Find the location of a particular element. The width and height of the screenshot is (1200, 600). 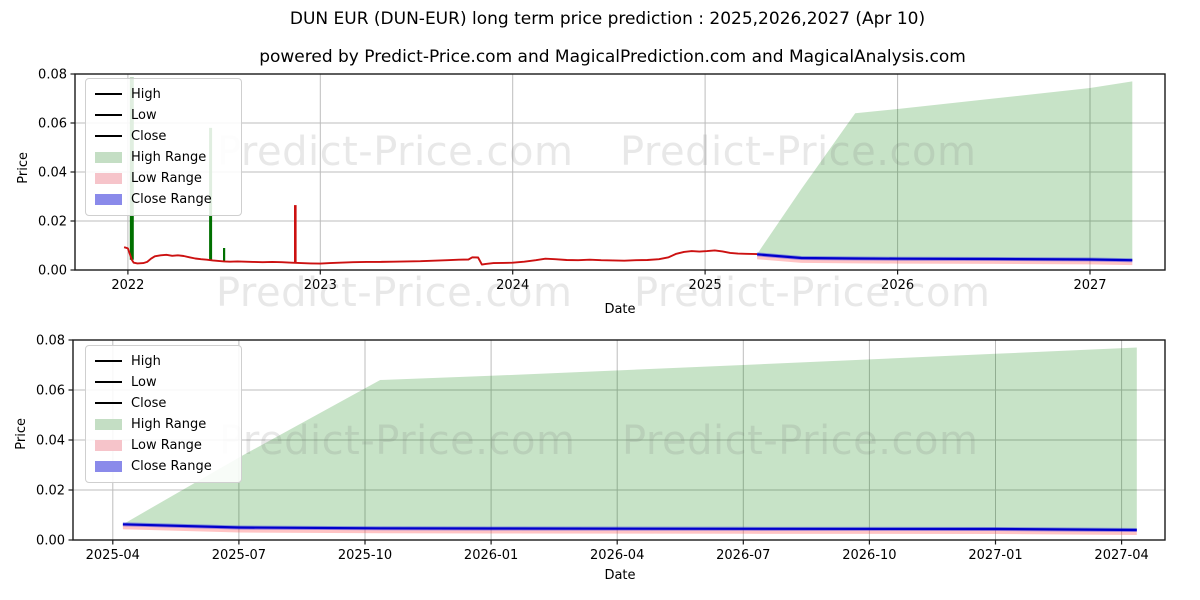

svg-text: 2026-07 is located at coordinates (743, 555).